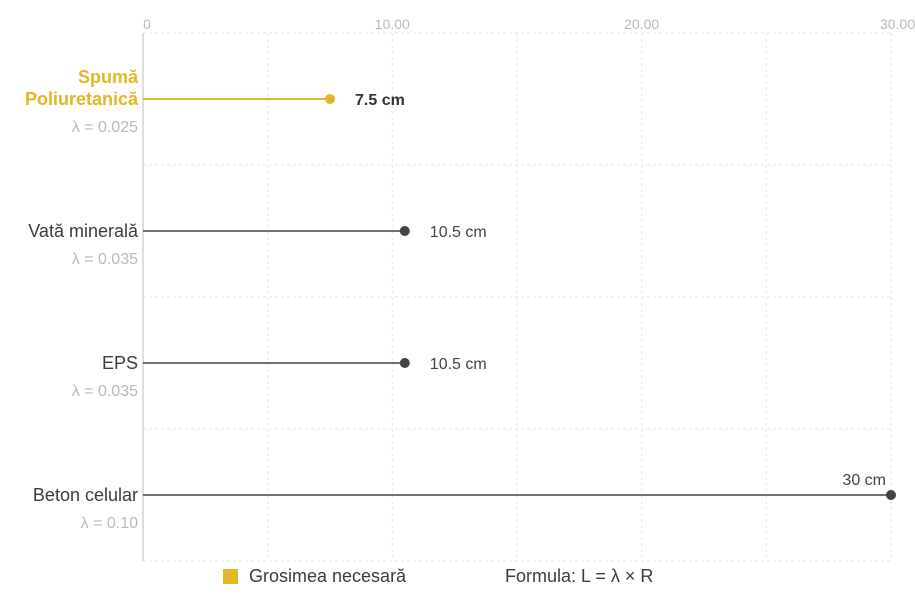  Describe the element at coordinates (85, 495) in the screenshot. I see `category-name: Beton celular` at that location.